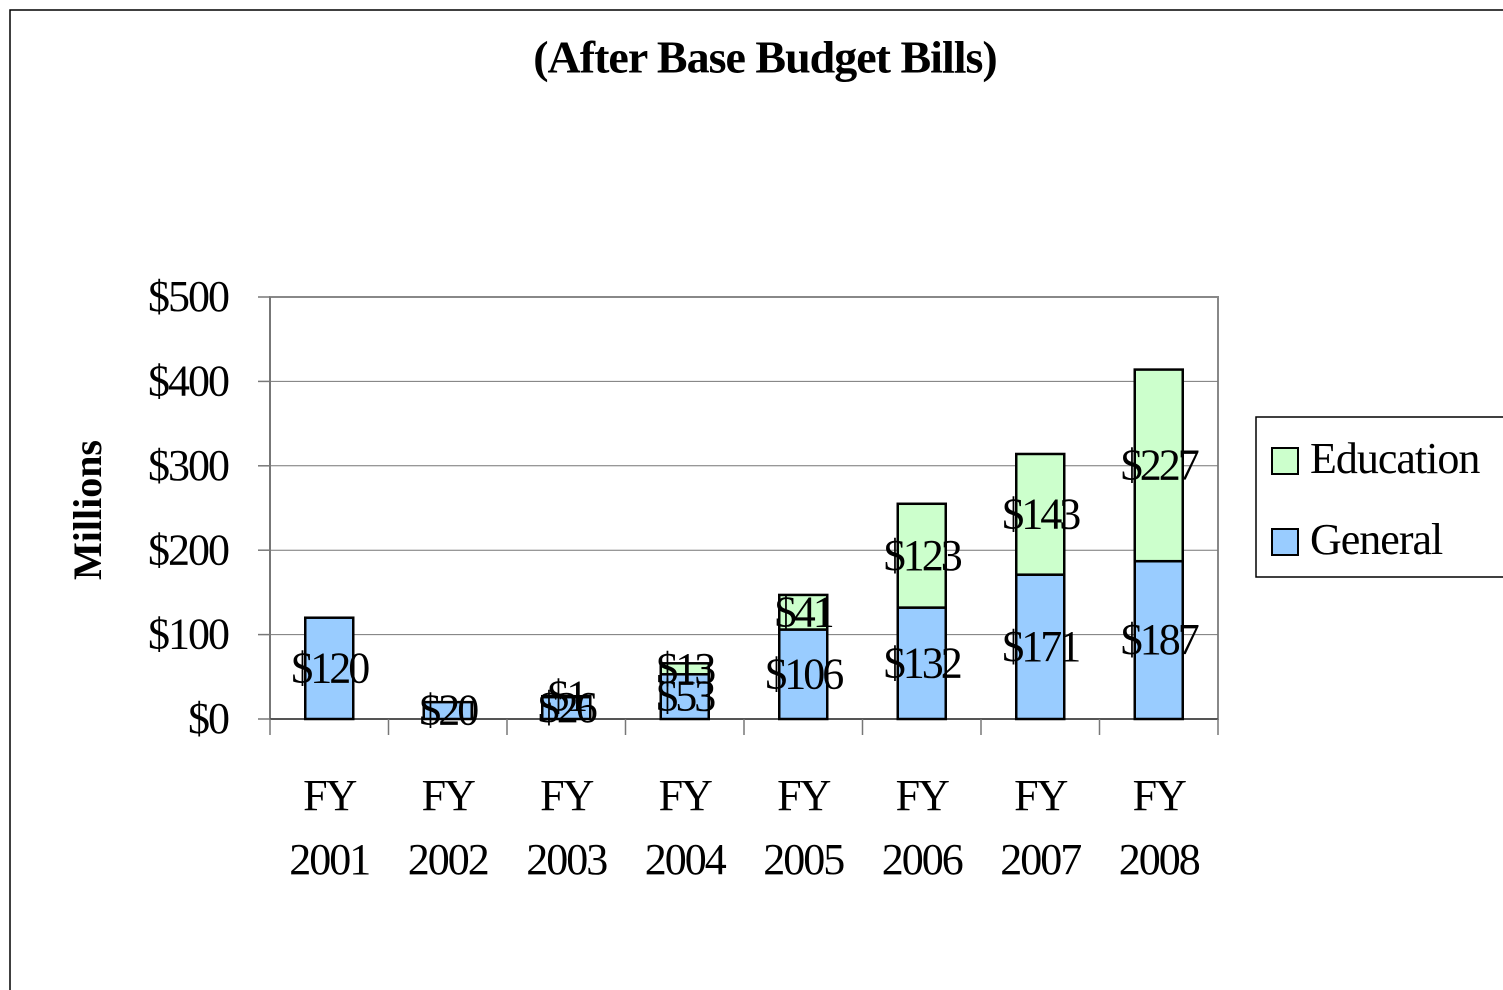 Image resolution: width=1503 pixels, height=990 pixels. I want to click on x-tick-label: FY 2001, so click(330, 827).